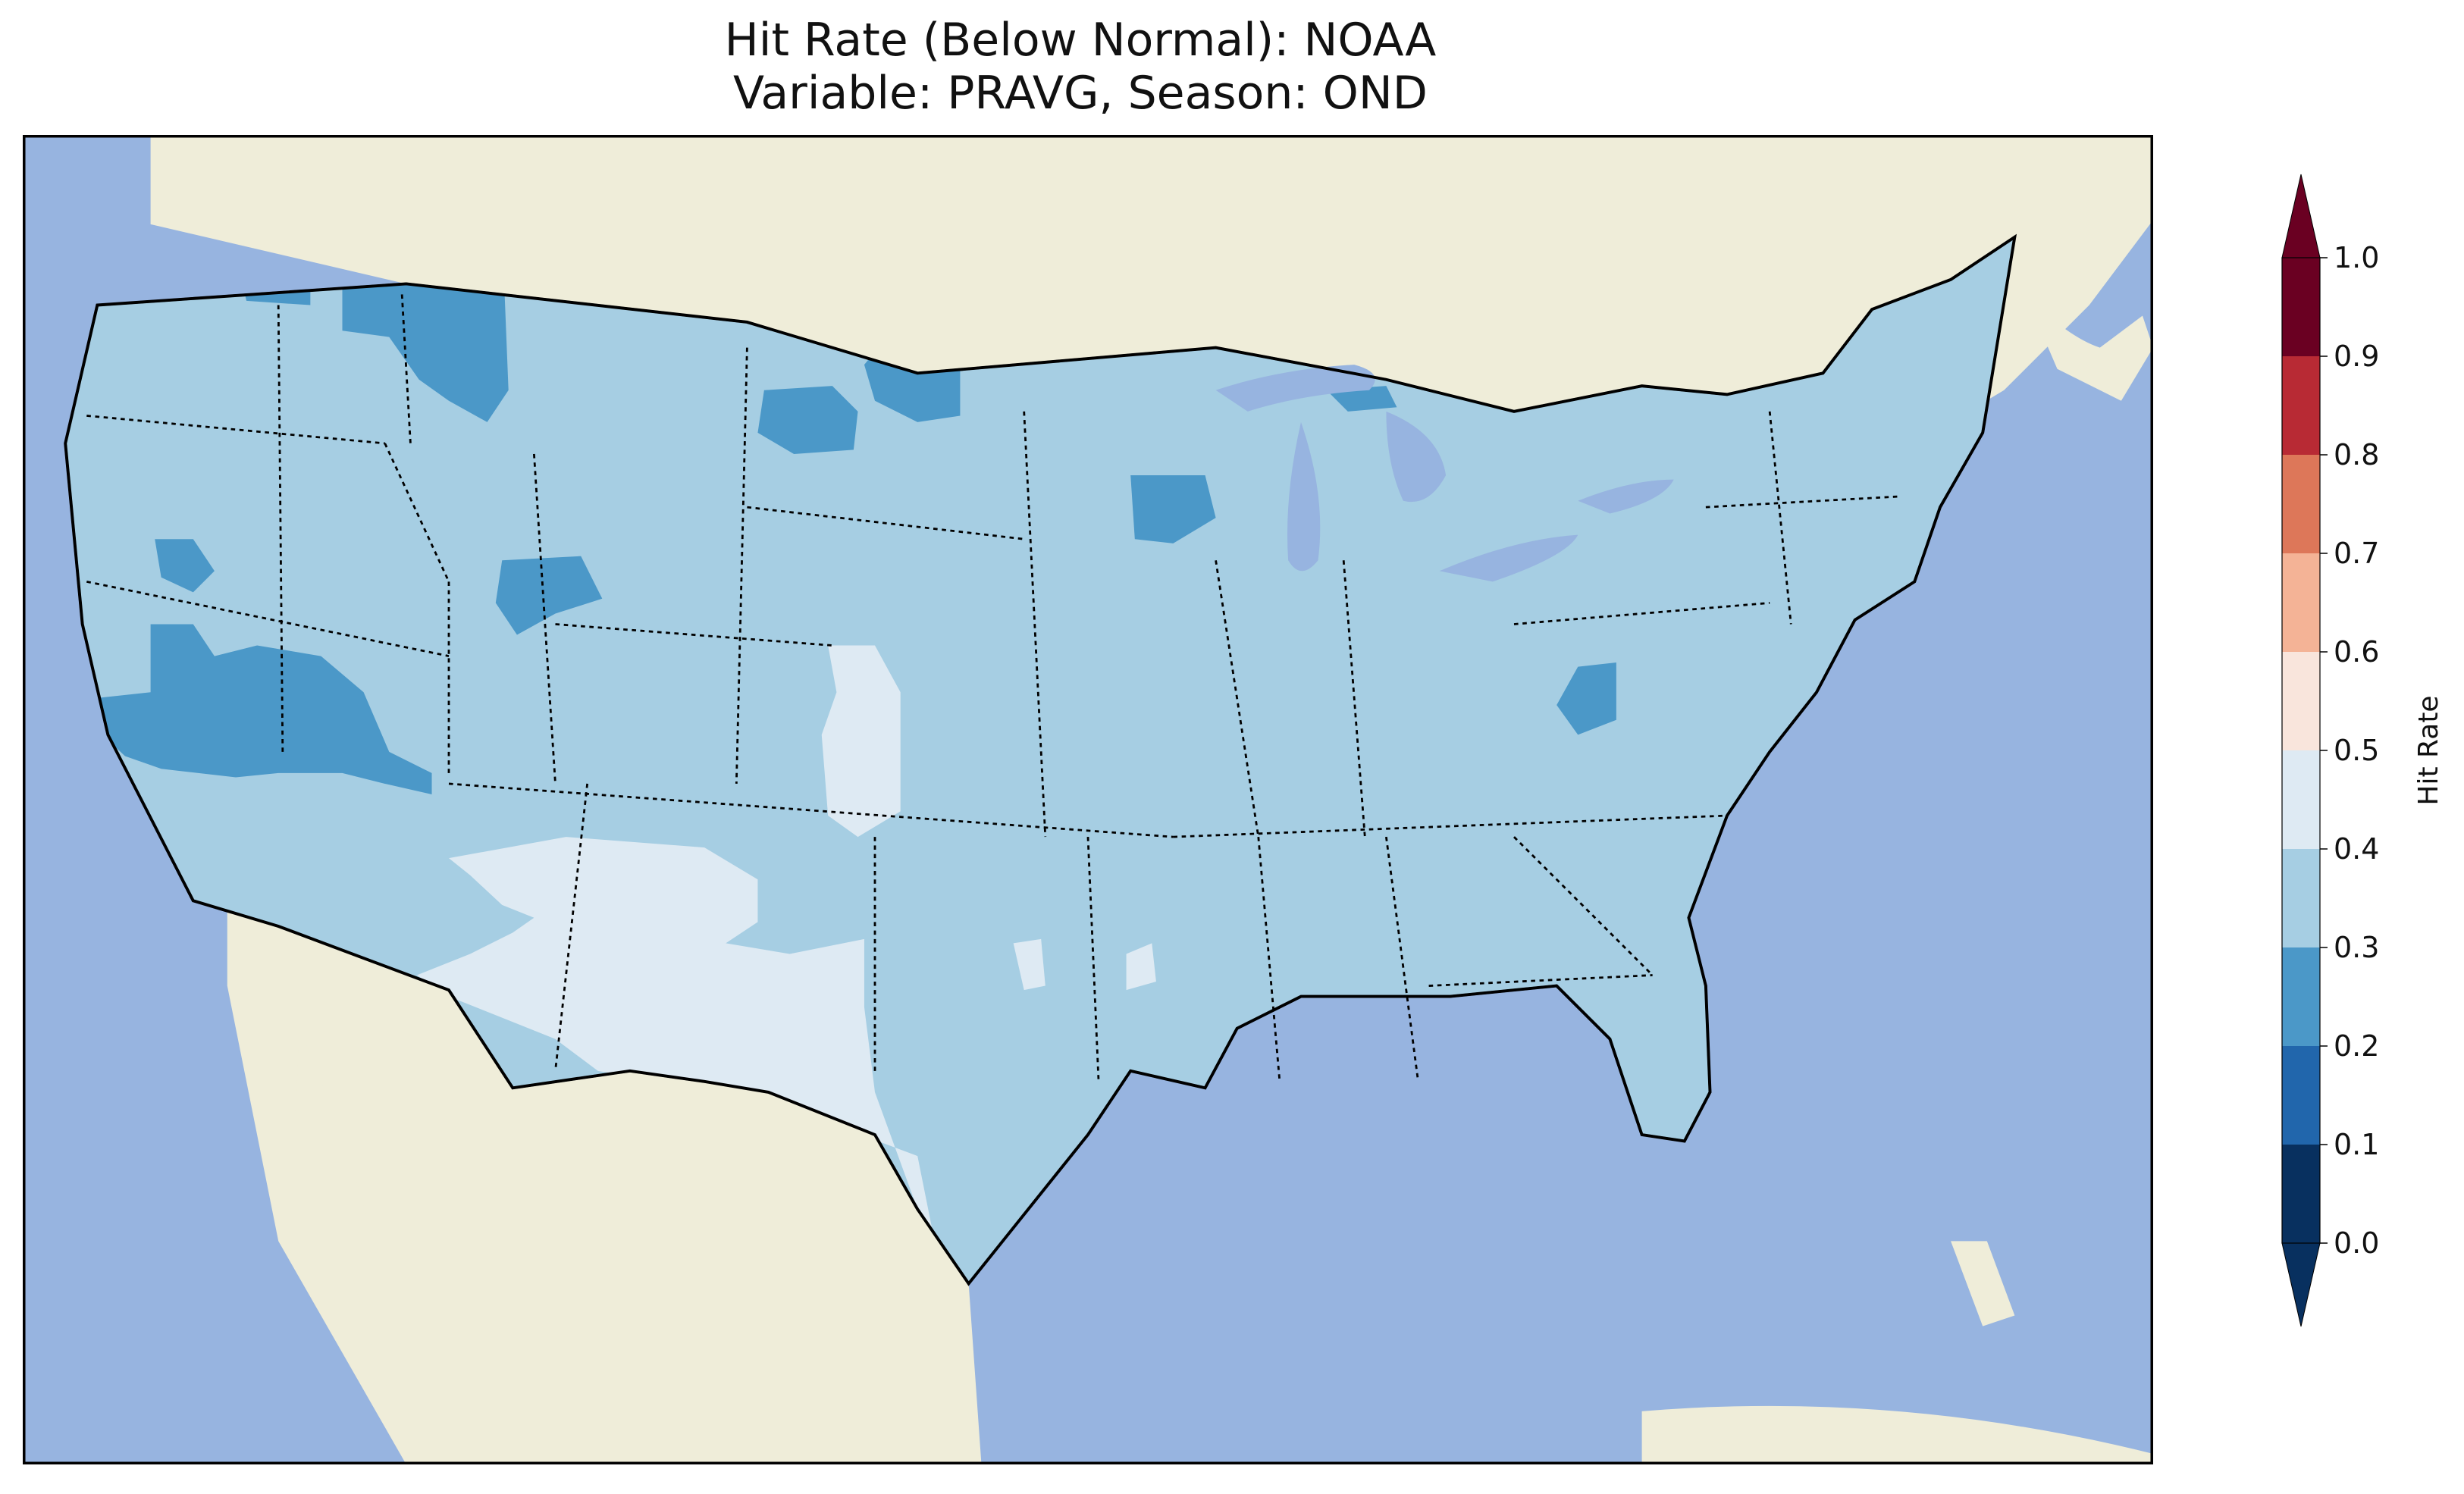  I want to click on colorbar-tick-label: 0.9, so click(2357, 356).